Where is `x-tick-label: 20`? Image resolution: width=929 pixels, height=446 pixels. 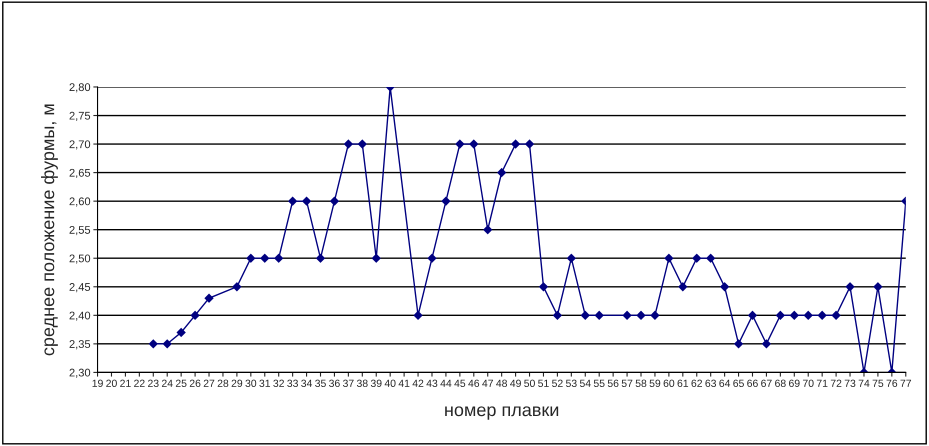 x-tick-label: 20 is located at coordinates (111, 384).